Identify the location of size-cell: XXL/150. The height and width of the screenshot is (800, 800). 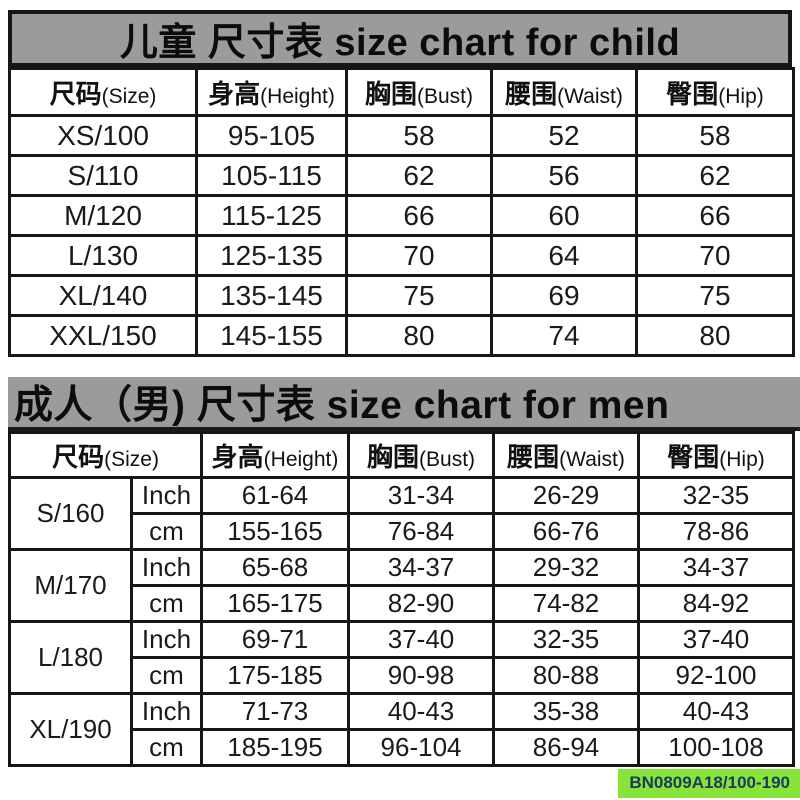
(103, 335).